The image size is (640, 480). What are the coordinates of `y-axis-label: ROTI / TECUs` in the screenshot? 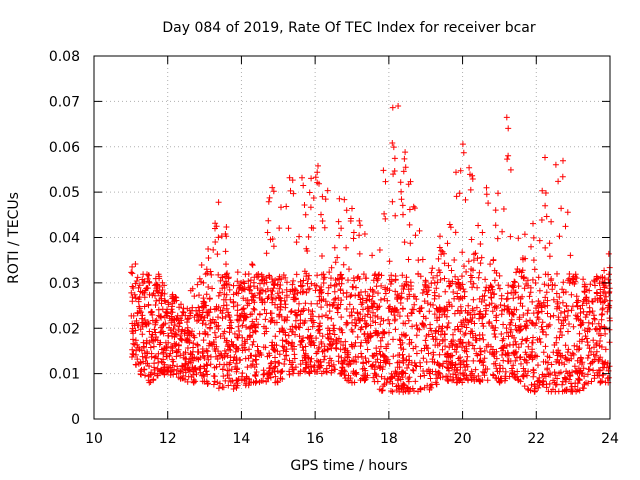 It's located at (14, 238).